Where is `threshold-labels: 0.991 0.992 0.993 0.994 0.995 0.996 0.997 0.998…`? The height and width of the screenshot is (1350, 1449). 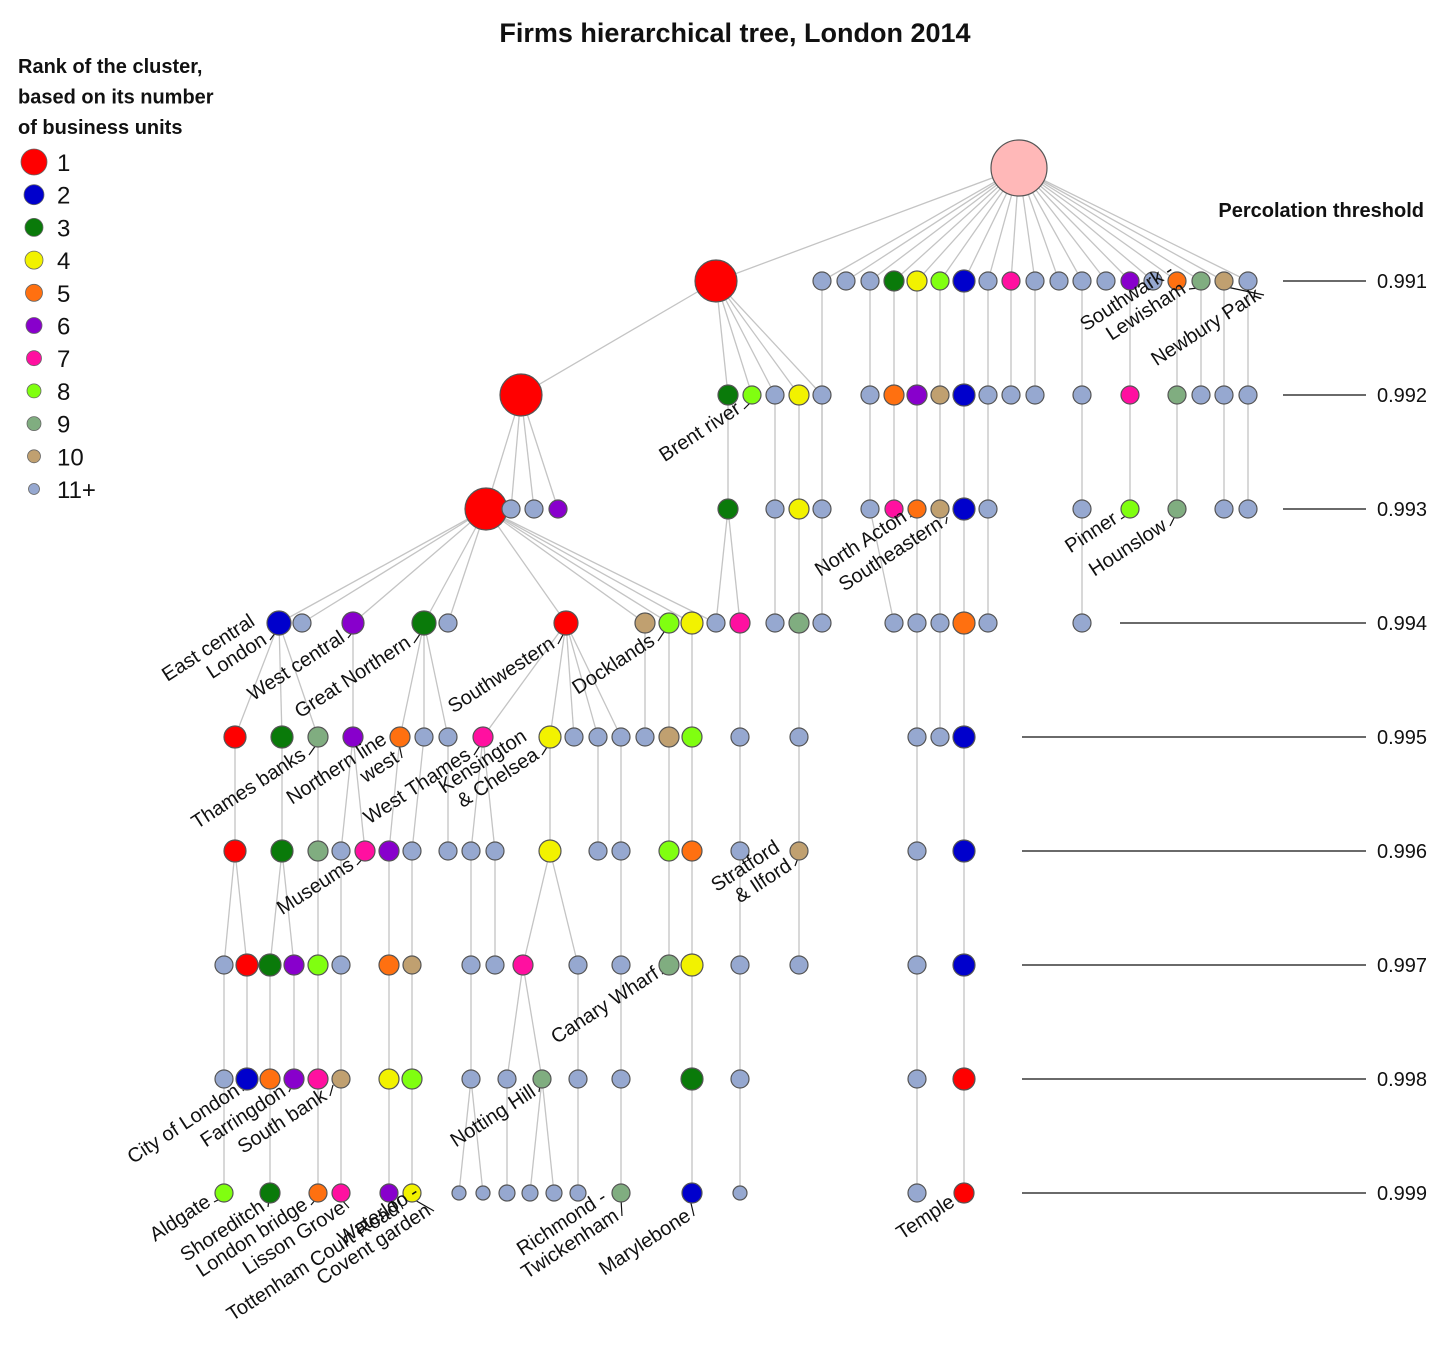
threshold-labels: 0.991 0.992 0.993 0.994 0.995 0.996 0.997 0.998… is located at coordinates (1402, 738).